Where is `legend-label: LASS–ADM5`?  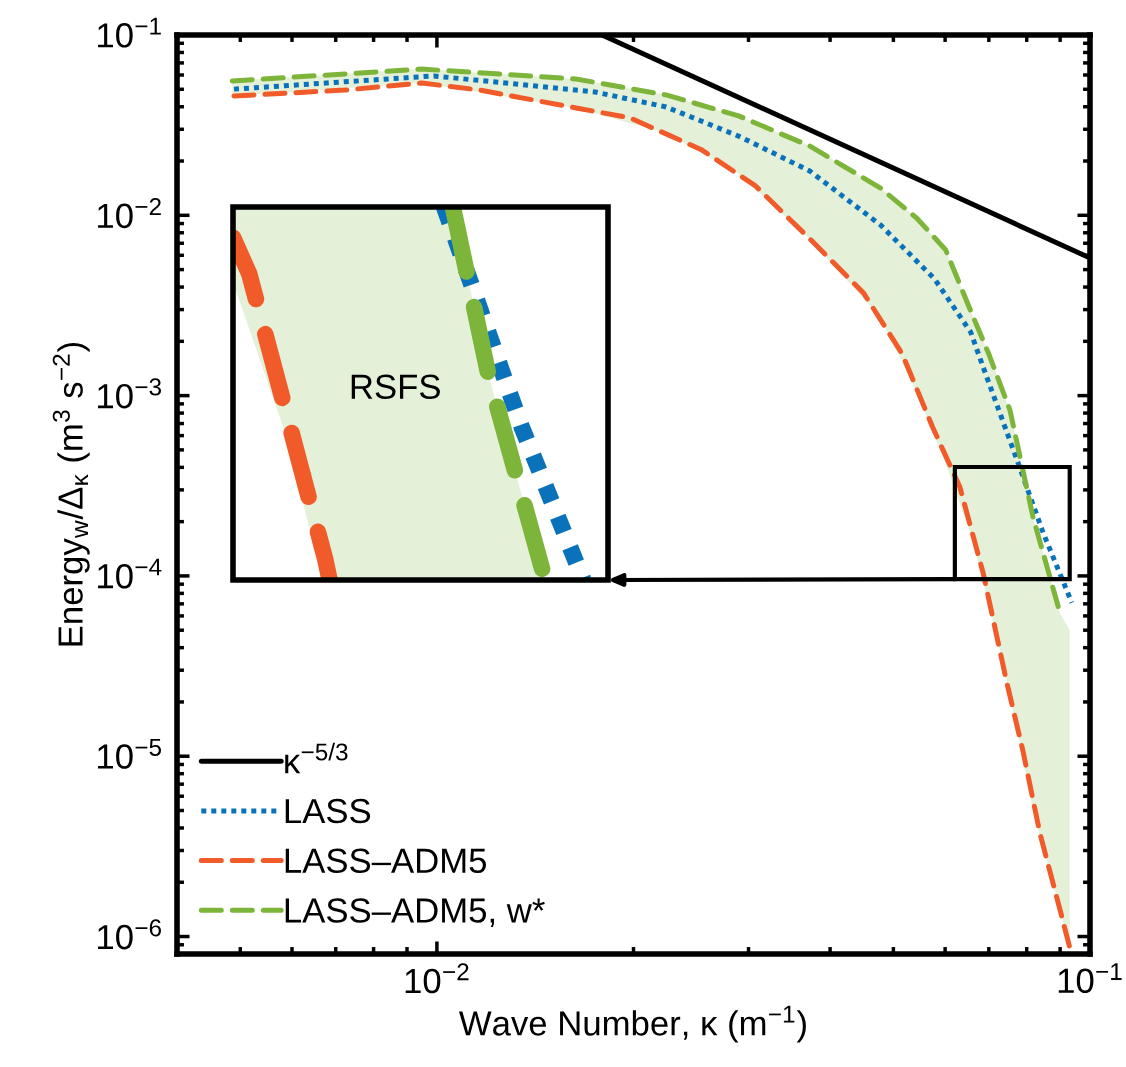
legend-label: LASS–ADM5 is located at coordinates (386, 861).